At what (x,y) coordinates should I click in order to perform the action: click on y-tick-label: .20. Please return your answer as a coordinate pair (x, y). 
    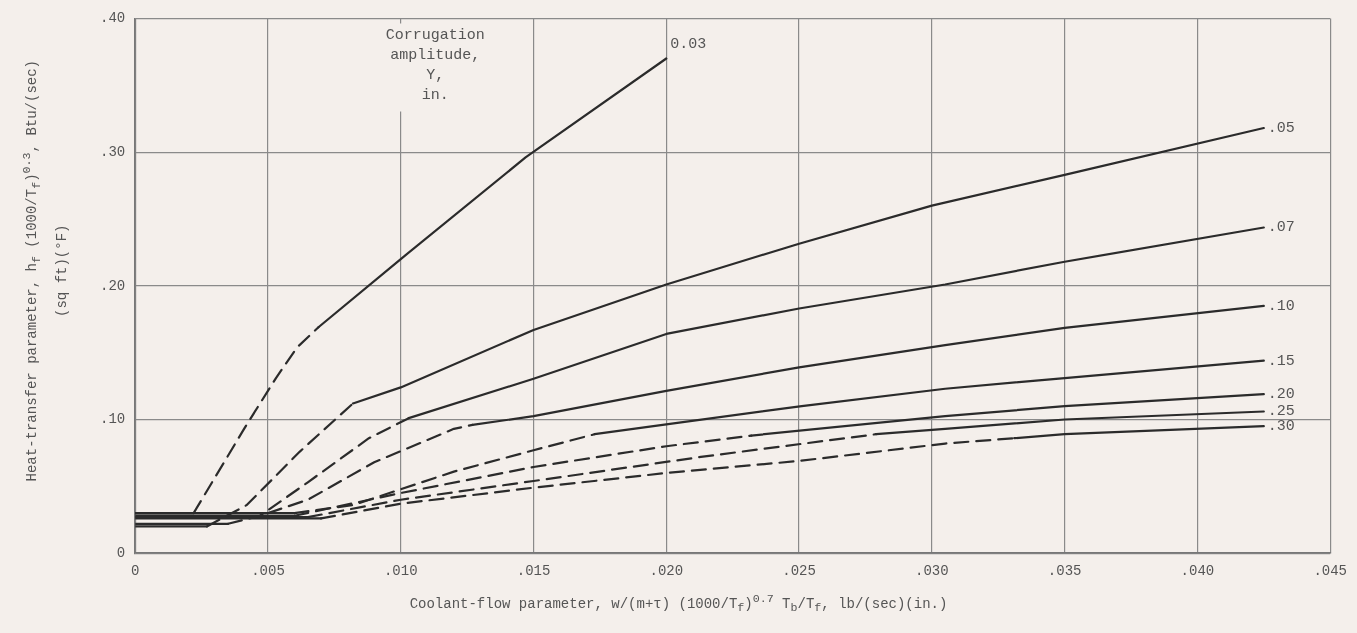
    Looking at the image, I should click on (112, 285).